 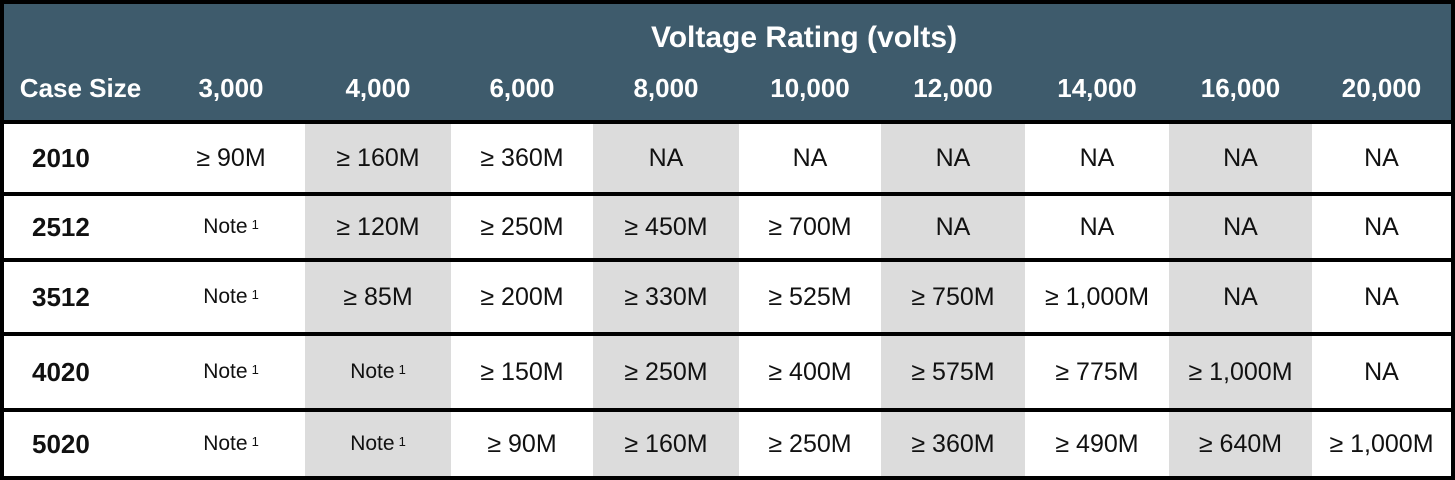 I want to click on value-cell: ≥ 120M, so click(x=378, y=227).